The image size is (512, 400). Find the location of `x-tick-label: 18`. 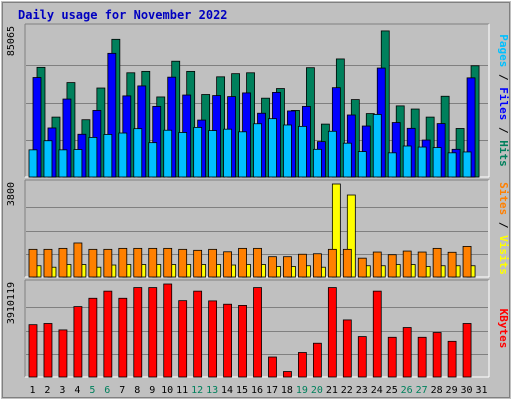

x-tick-label: 18 is located at coordinates (287, 390).